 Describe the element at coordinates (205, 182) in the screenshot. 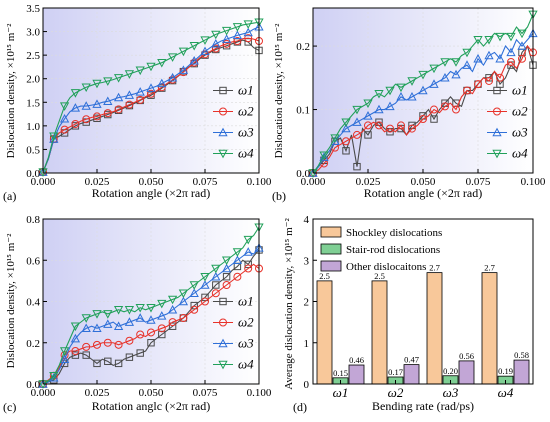

I see `x-tick-label: 0.075` at that location.